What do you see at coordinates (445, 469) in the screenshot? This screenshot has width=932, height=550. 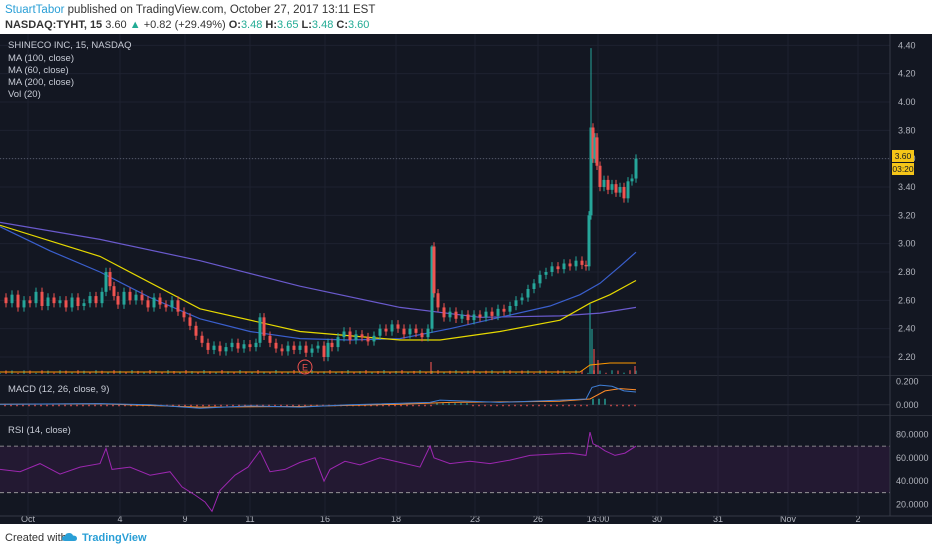 I see `rsi-band` at bounding box center [445, 469].